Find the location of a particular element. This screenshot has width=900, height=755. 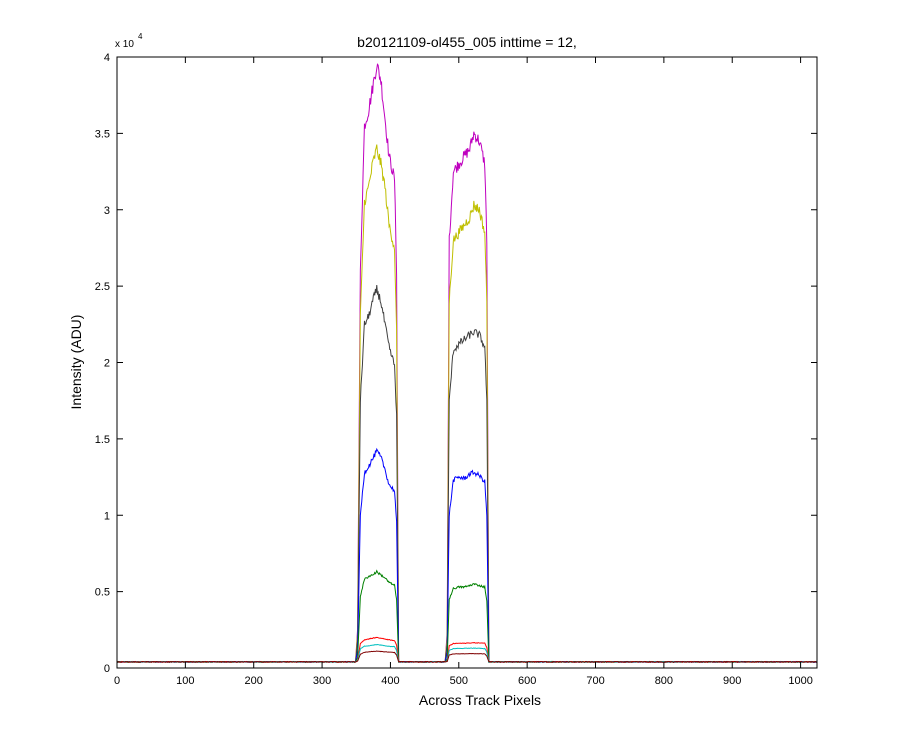

x-tick-label: 900 is located at coordinates (732, 681).